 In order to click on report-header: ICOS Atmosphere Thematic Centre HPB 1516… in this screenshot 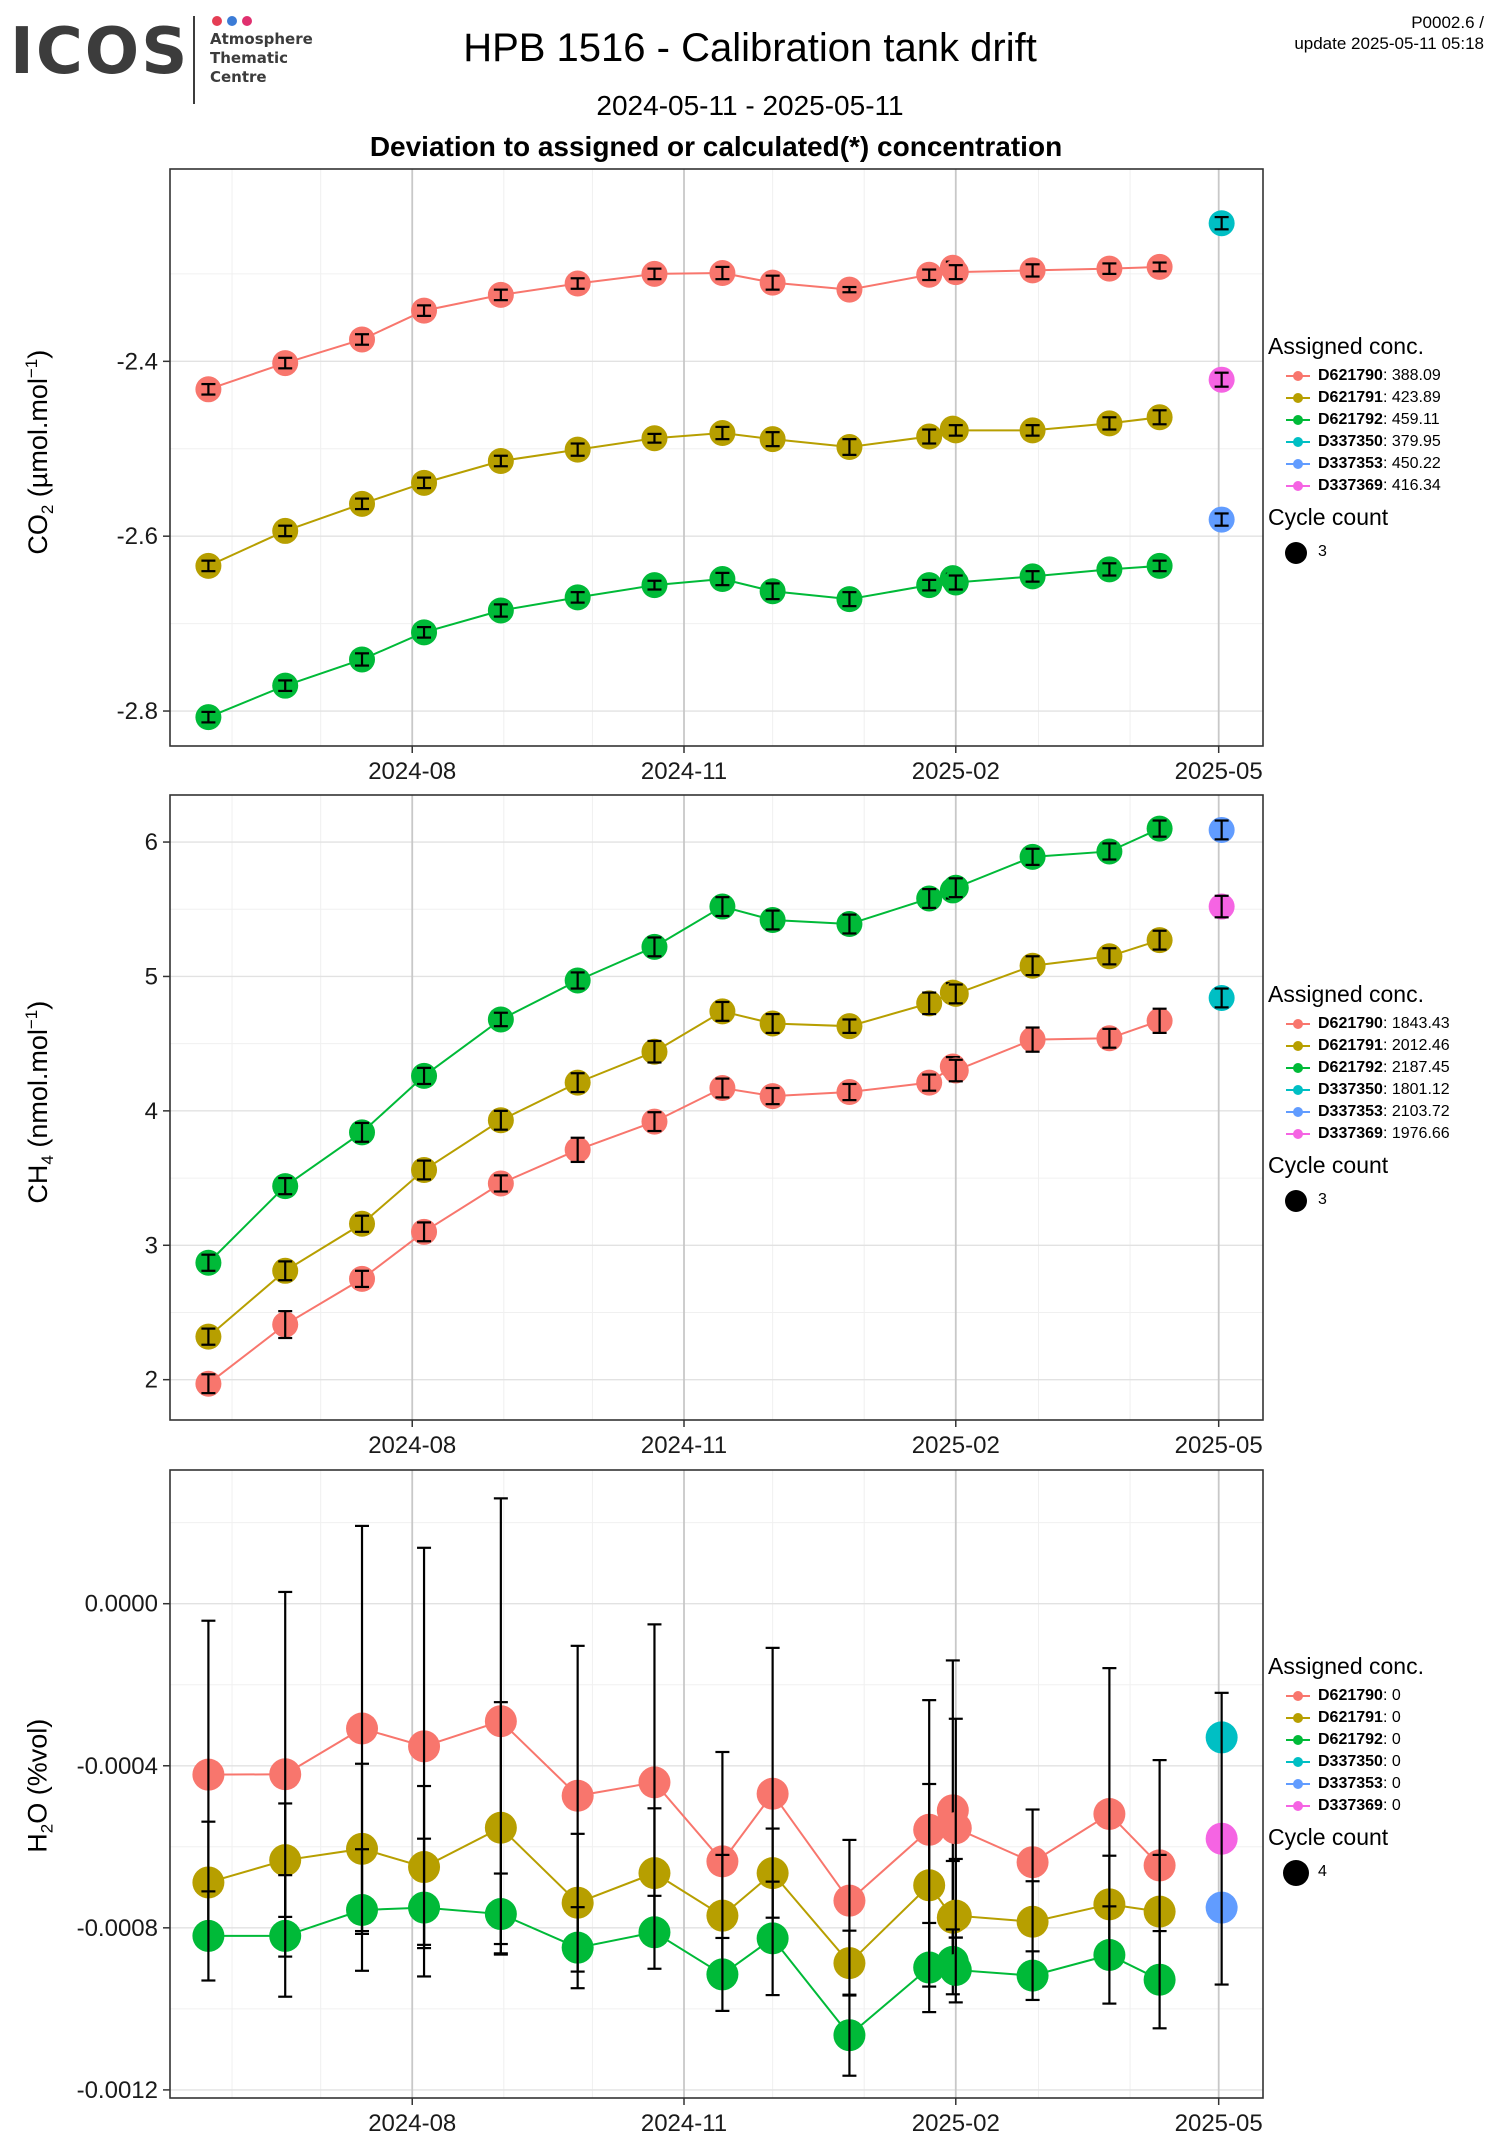, I will do `click(750, 81)`.